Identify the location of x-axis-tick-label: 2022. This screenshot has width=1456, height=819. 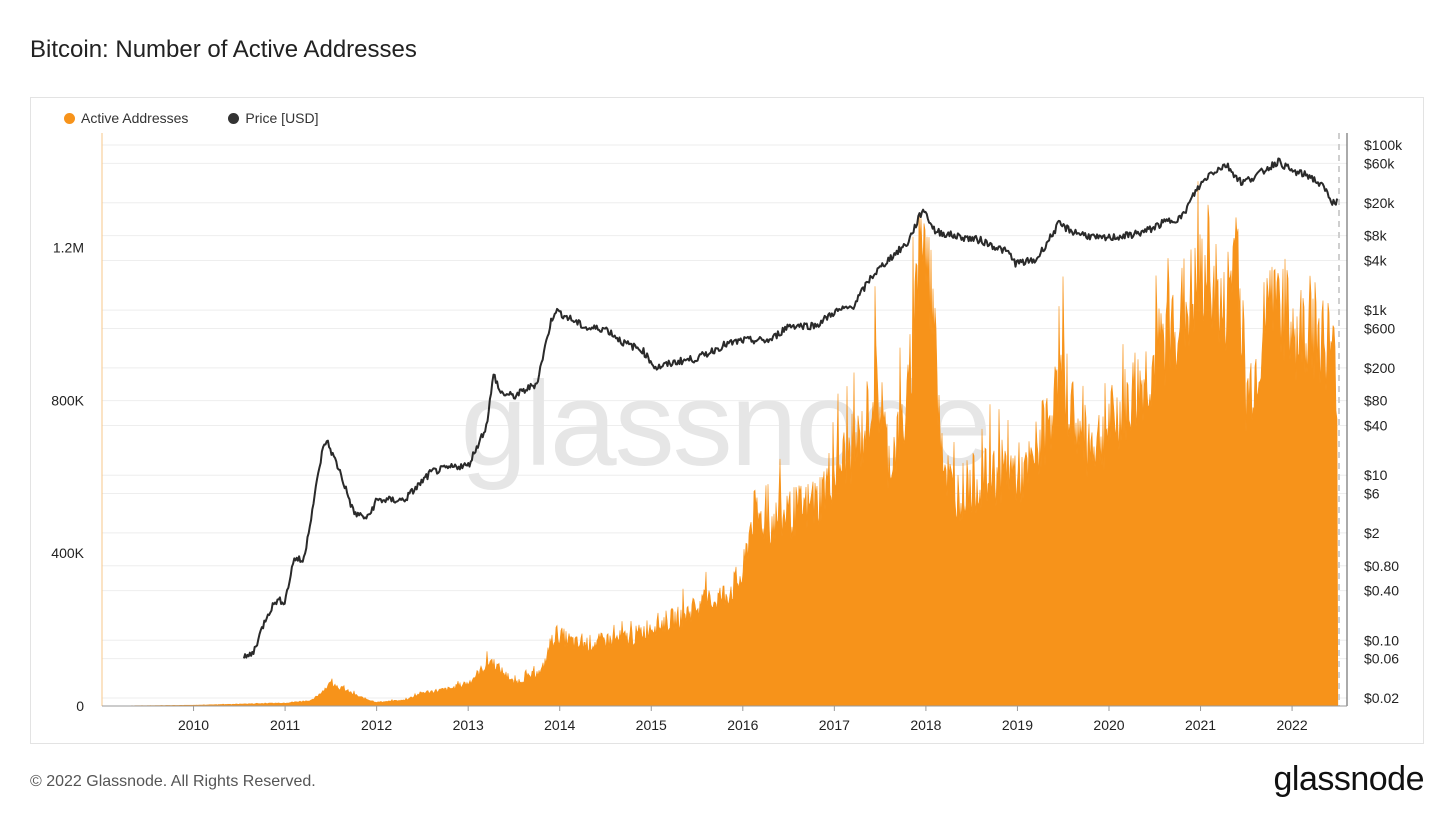
(1291, 725).